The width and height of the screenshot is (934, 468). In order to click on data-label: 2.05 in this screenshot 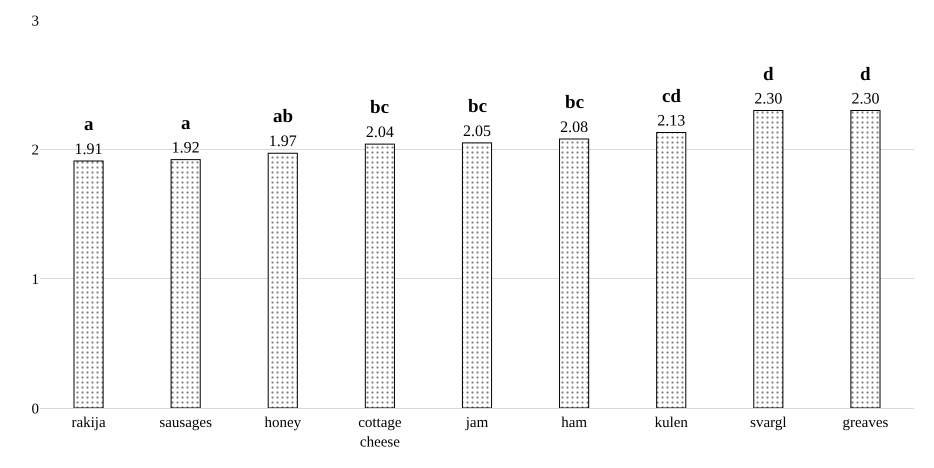, I will do `click(477, 131)`.